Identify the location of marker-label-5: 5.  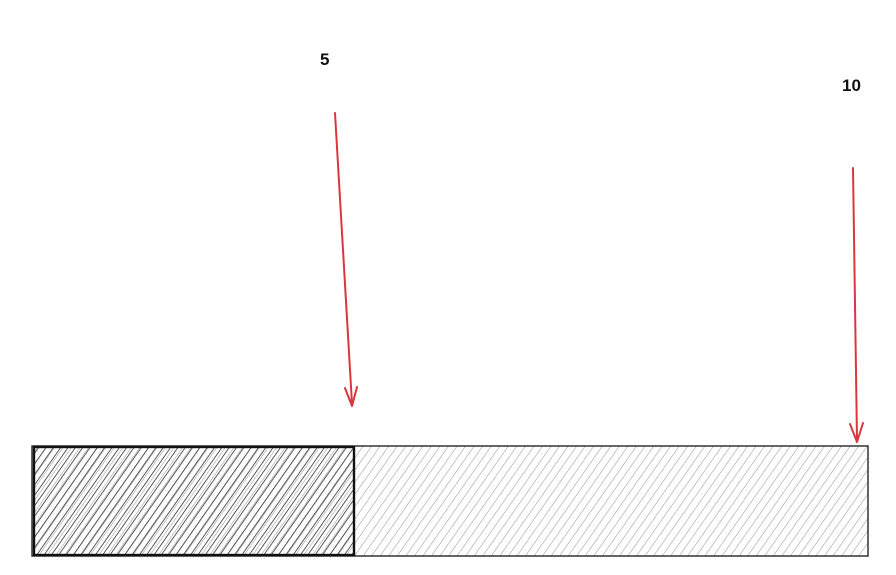
(325, 59).